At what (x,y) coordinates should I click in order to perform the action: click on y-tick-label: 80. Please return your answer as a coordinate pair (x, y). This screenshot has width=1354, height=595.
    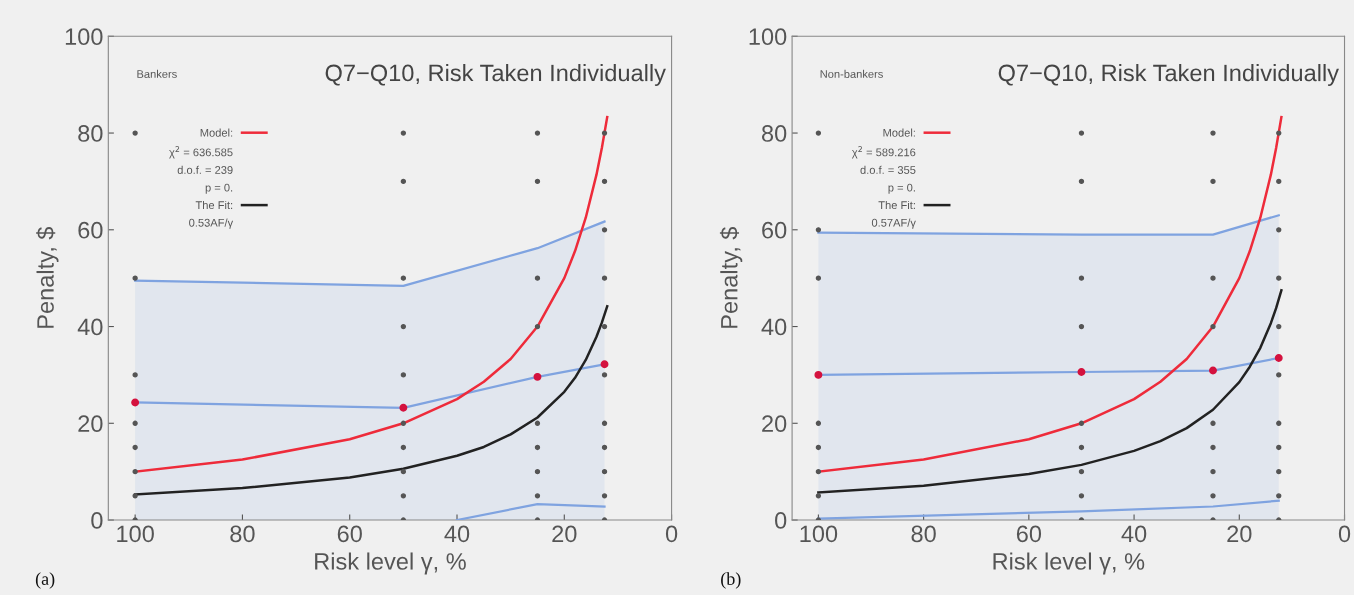
    Looking at the image, I should click on (90, 133).